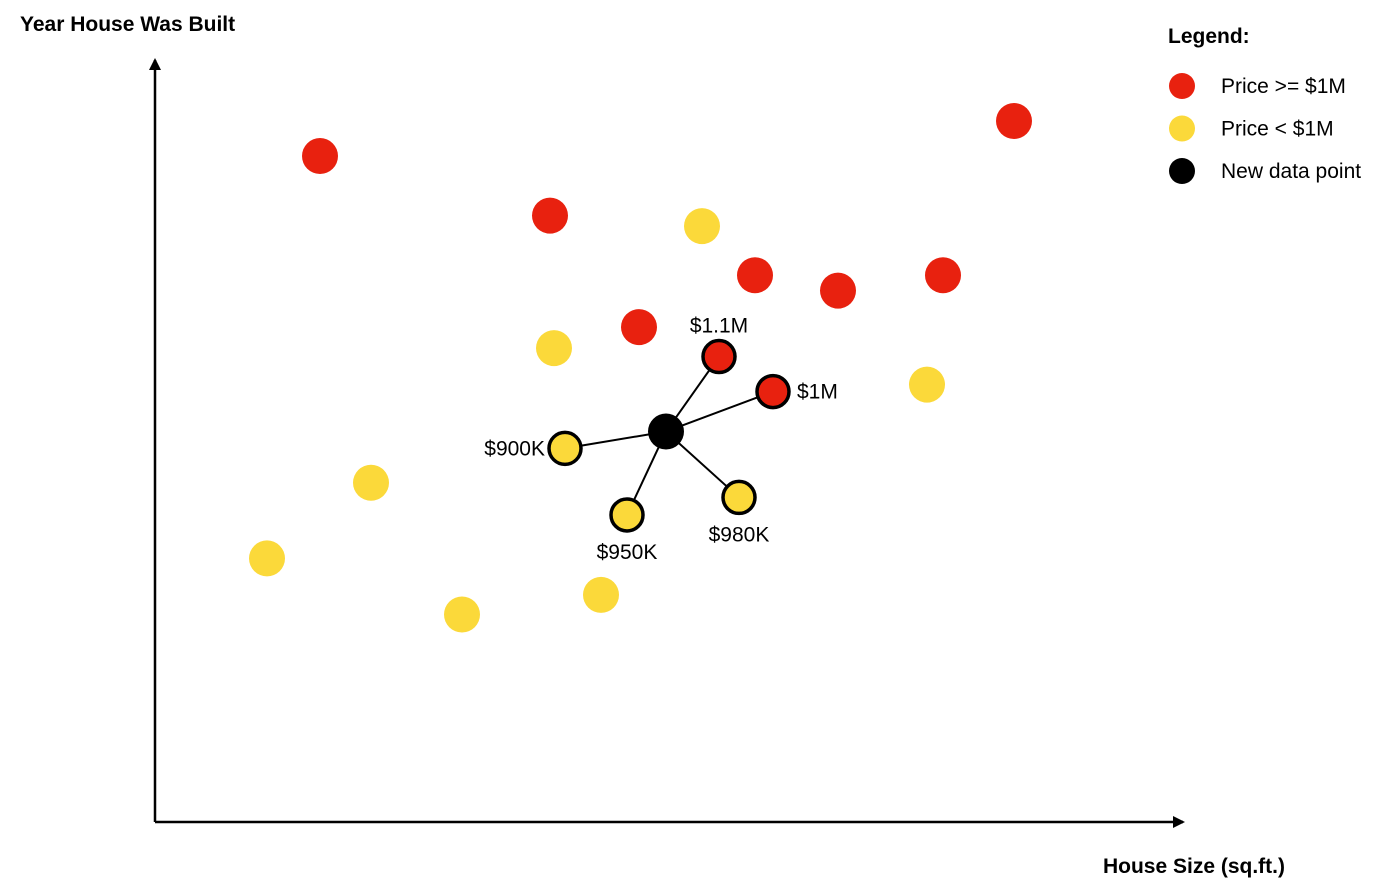 This screenshot has height=891, width=1400. I want to click on neighbor-price-label: $1.1M, so click(719, 326).